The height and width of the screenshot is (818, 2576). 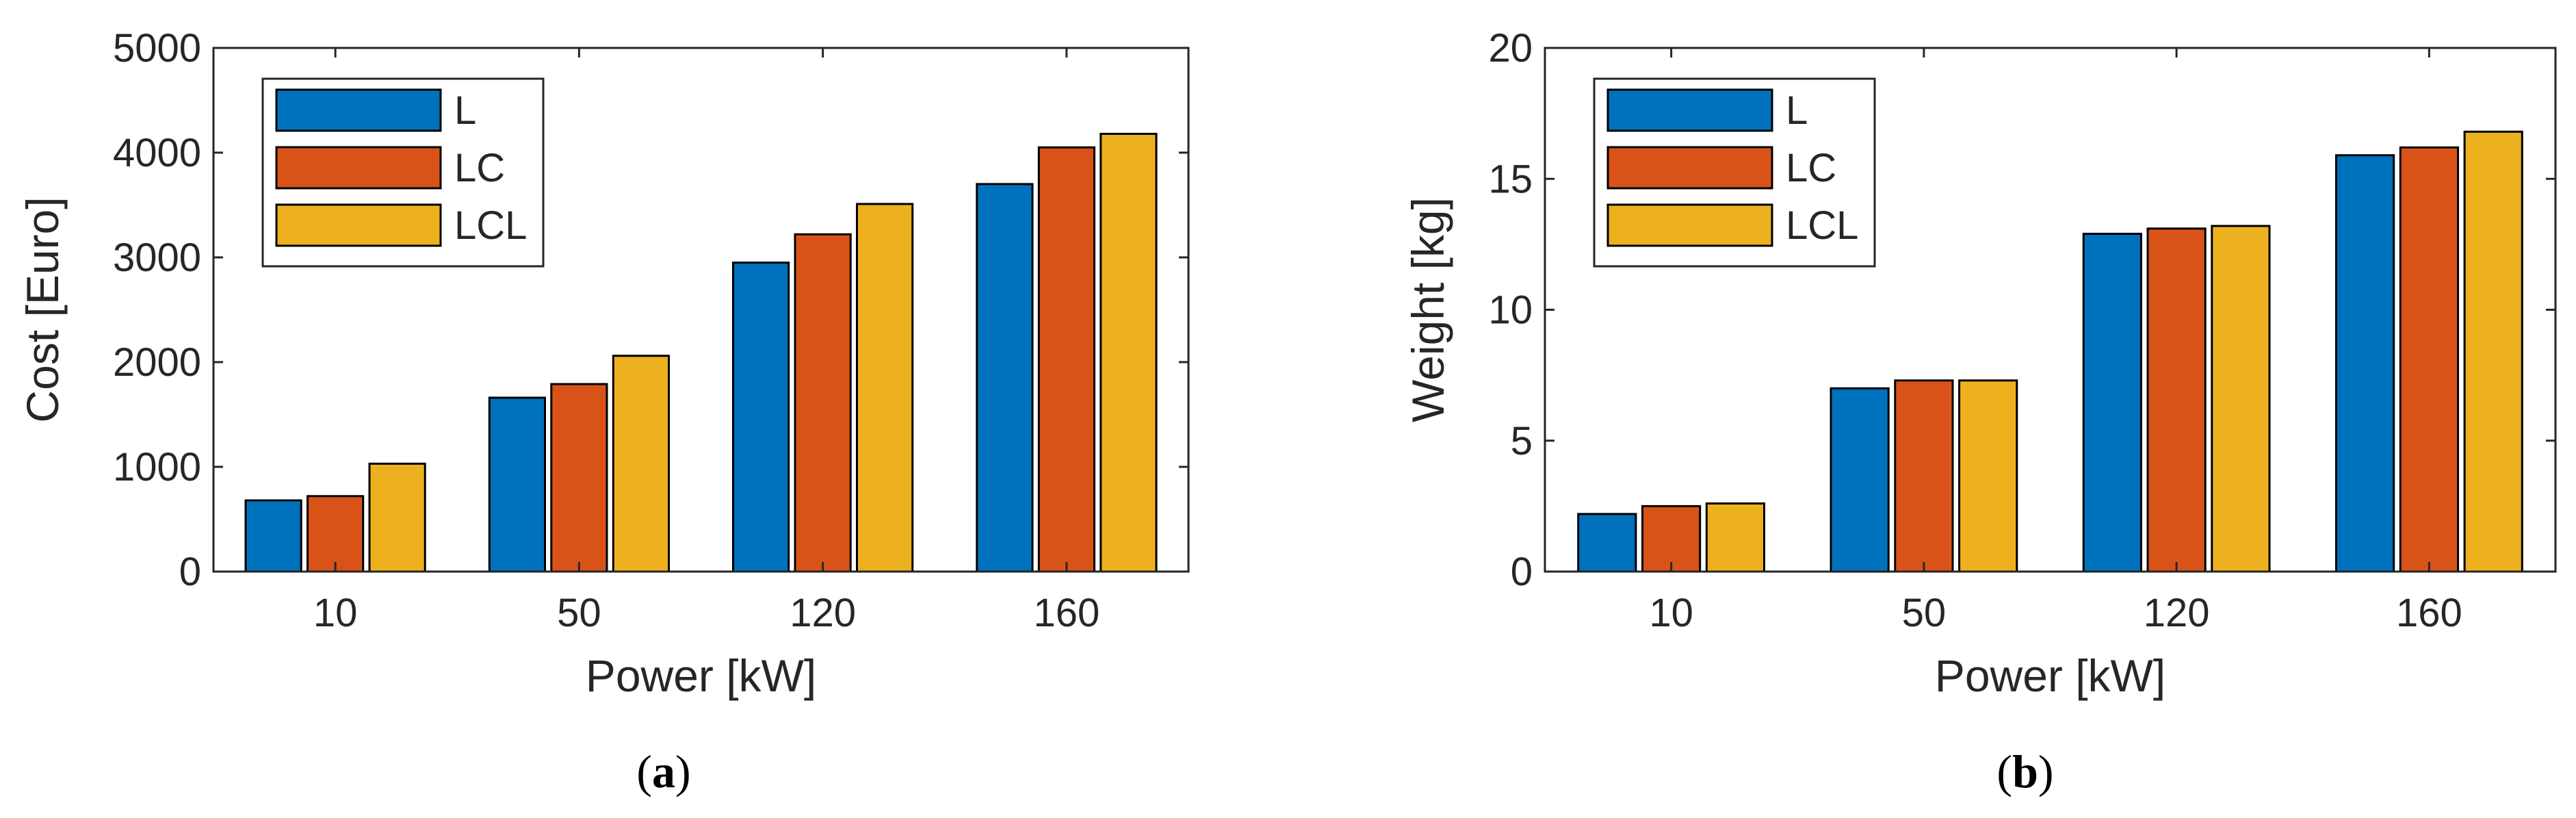 What do you see at coordinates (42, 309) in the screenshot?
I see `y-axis-label: Cost [Euro]` at bounding box center [42, 309].